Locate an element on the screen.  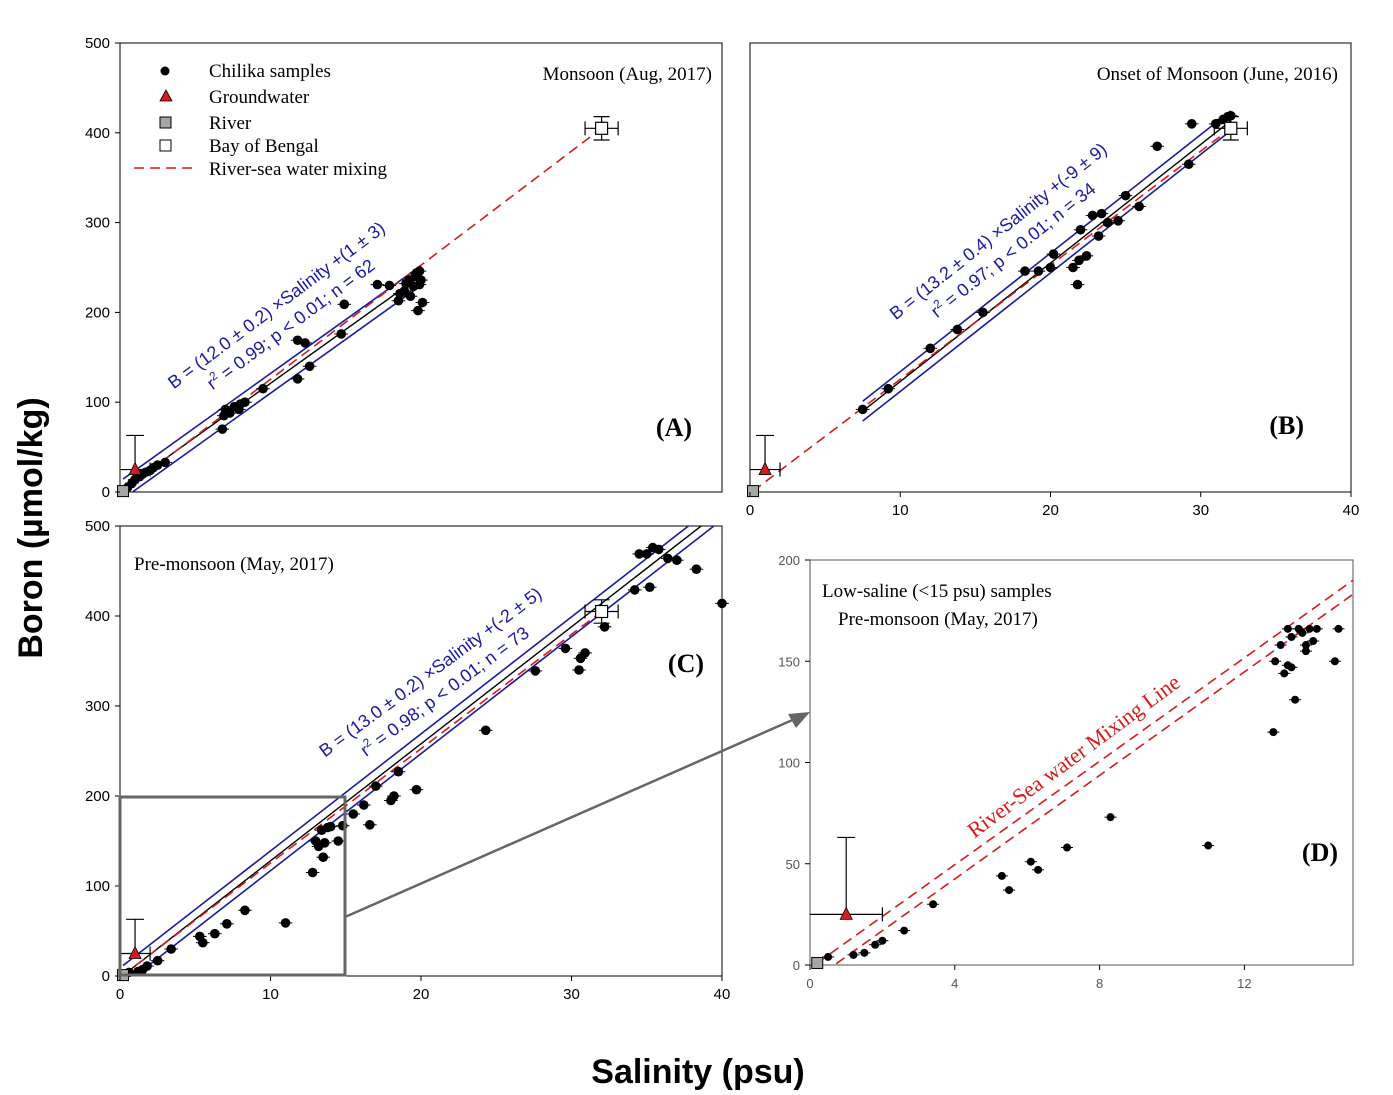
panel-b-fit-lower-bound is located at coordinates (1047, 276).